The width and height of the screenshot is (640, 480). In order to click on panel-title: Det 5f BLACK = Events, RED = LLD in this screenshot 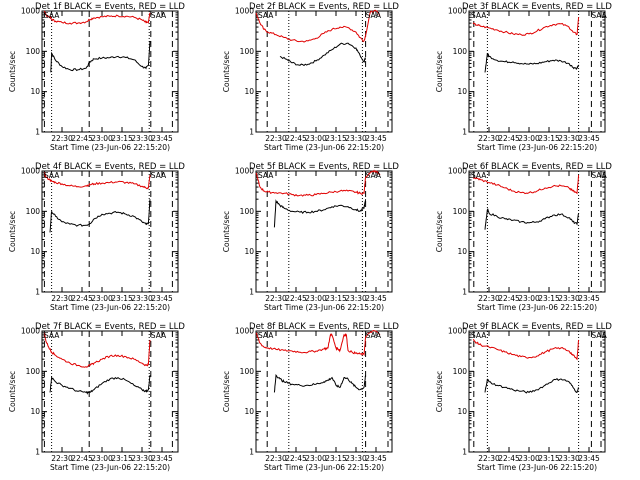, I will do `click(324, 167)`.